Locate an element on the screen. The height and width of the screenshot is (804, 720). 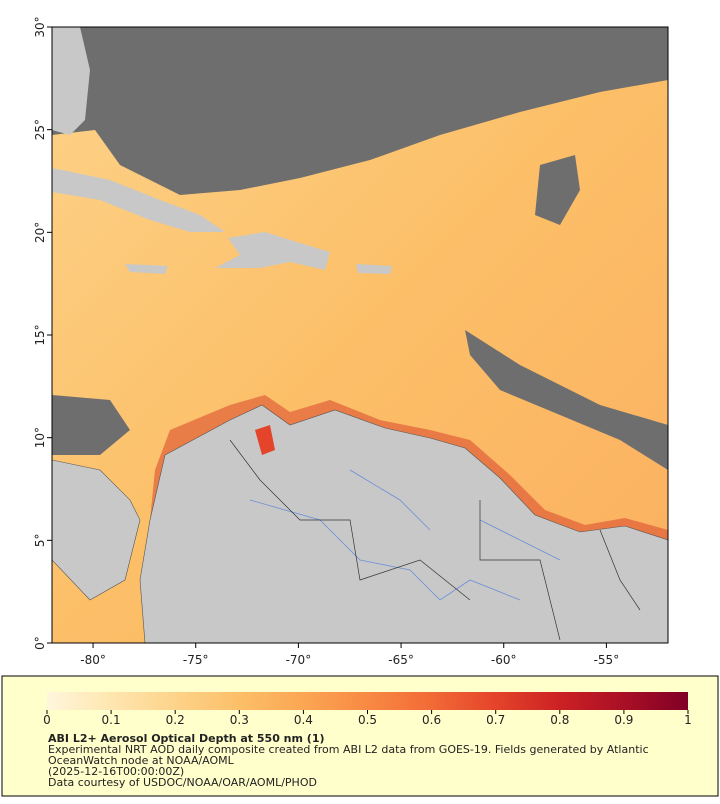
lake is located at coordinates (265, 440).